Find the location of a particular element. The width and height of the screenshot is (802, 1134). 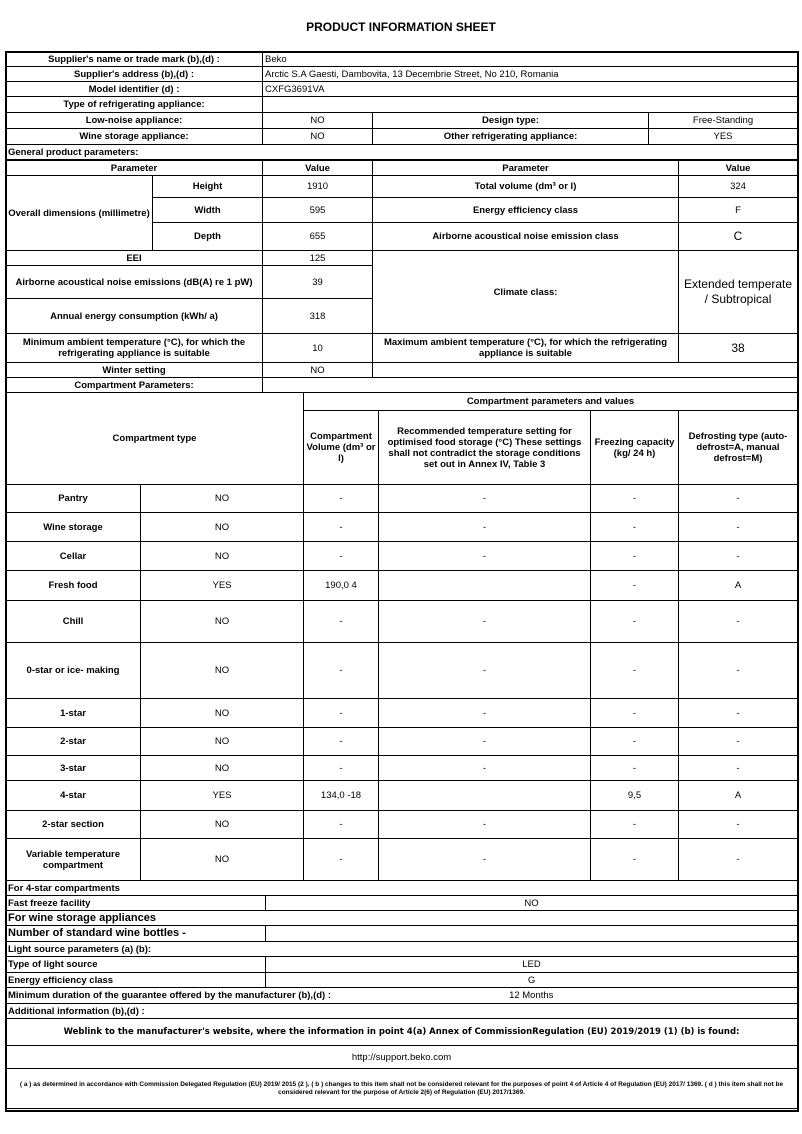

compartment-name: Variable temperature compartment is located at coordinates (73, 859).